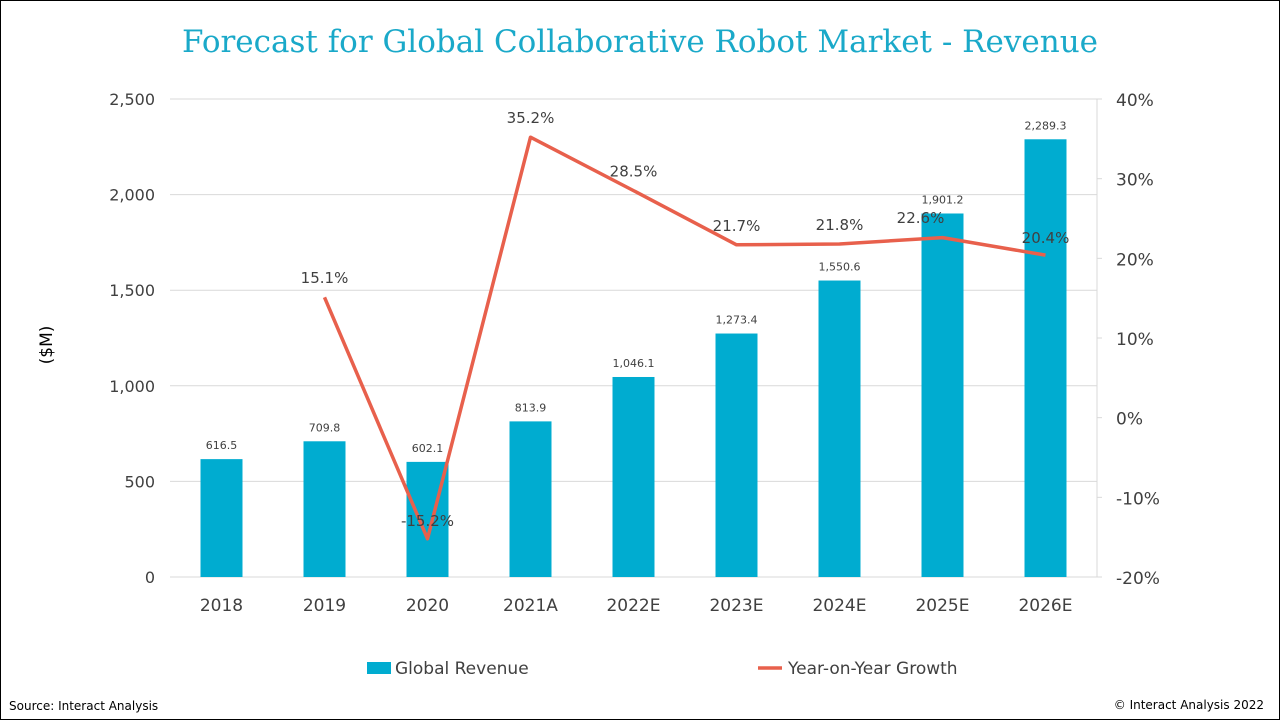 The width and height of the screenshot is (1280, 720). What do you see at coordinates (942, 395) in the screenshot?
I see `bar-2025E` at bounding box center [942, 395].